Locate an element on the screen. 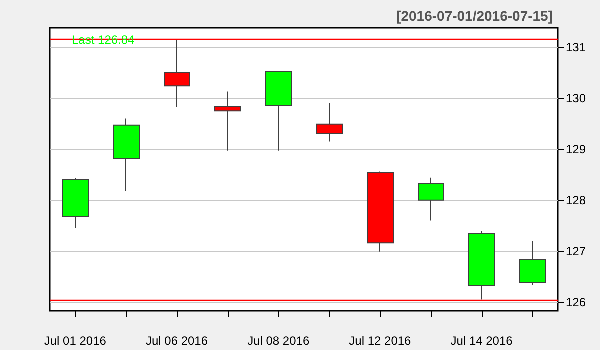 The height and width of the screenshot is (350, 600). x-tick-label: Jul 01 2016 is located at coordinates (75, 341).